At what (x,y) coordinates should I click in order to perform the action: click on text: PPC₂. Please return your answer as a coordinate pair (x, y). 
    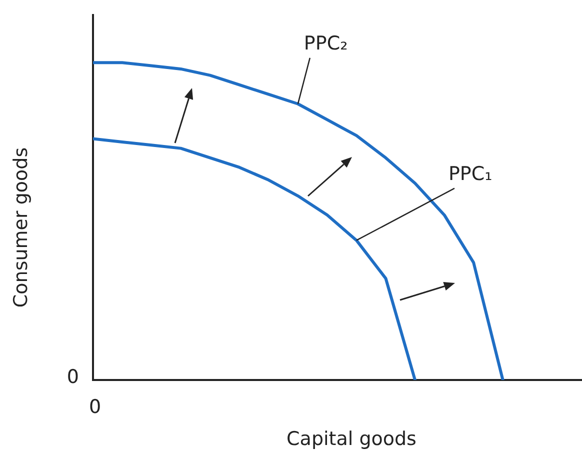
    Looking at the image, I should click on (326, 43).